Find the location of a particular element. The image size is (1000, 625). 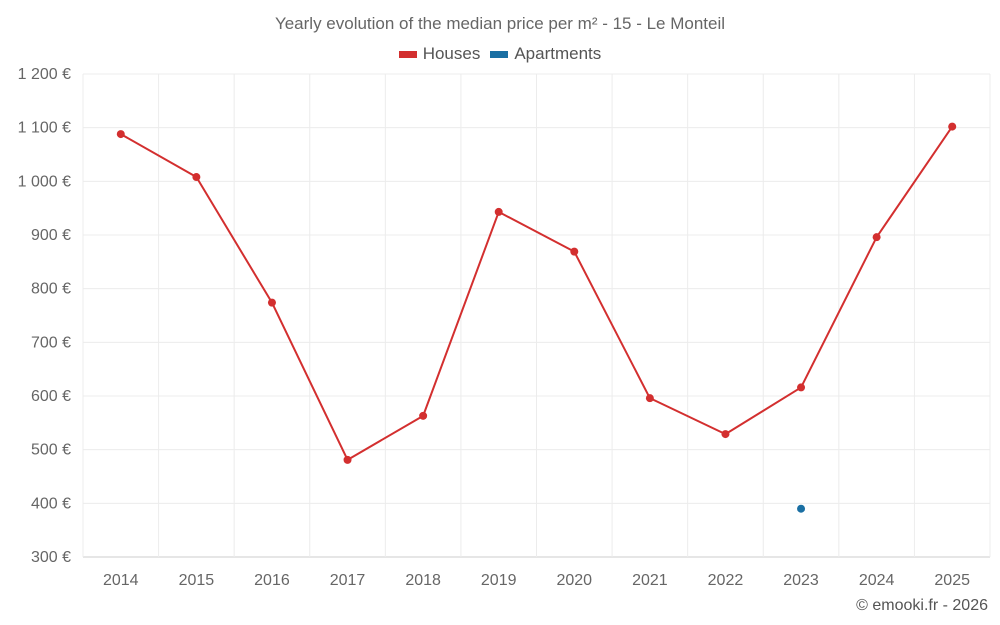

y-tick-label: 300 € is located at coordinates (51, 557).